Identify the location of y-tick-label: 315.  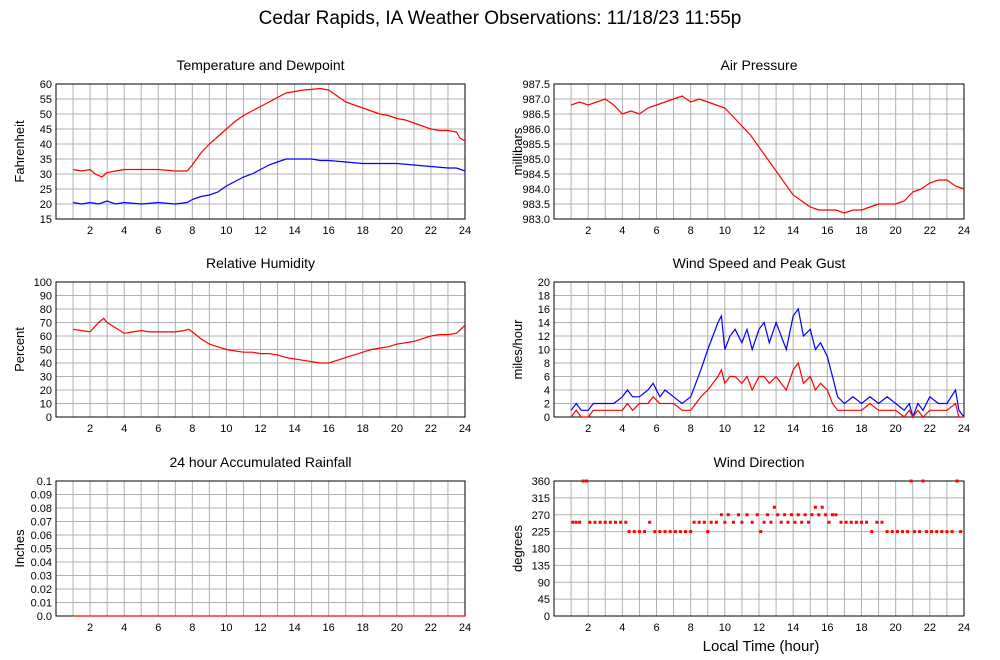
(541, 499).